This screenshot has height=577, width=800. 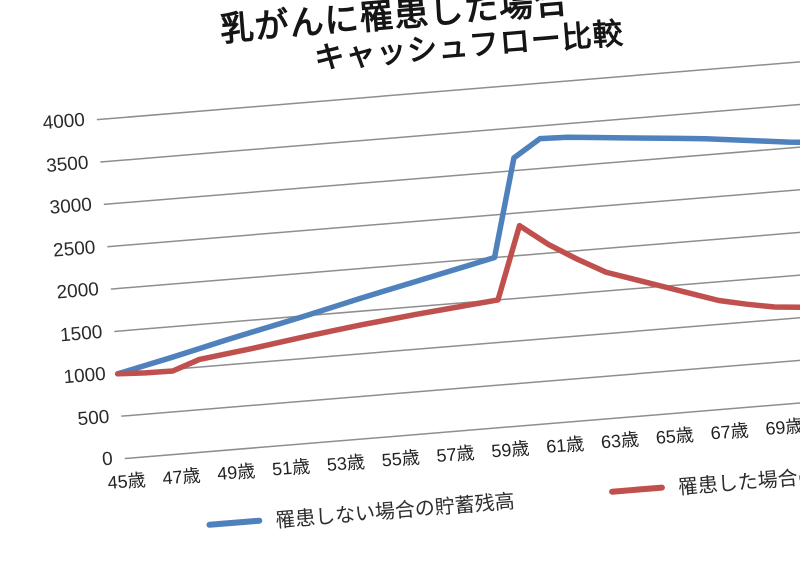 What do you see at coordinates (77, 291) in the screenshot?
I see `y-tick-label: 2000` at bounding box center [77, 291].